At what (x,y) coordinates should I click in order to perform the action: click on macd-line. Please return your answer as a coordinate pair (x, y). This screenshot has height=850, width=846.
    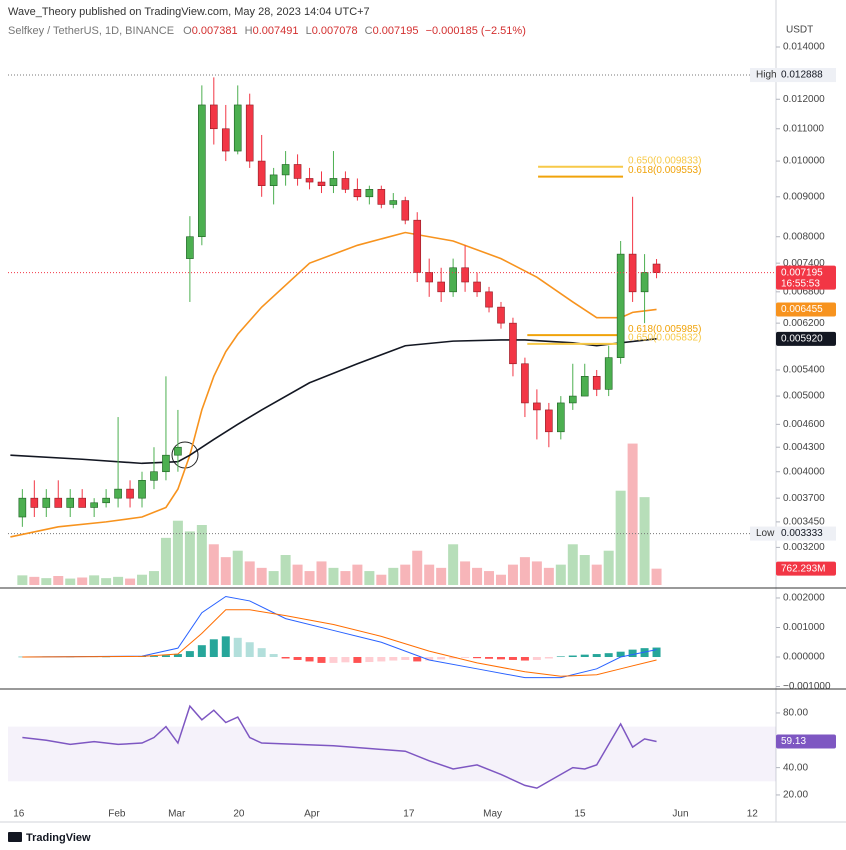
    Looking at the image, I should click on (339, 643).